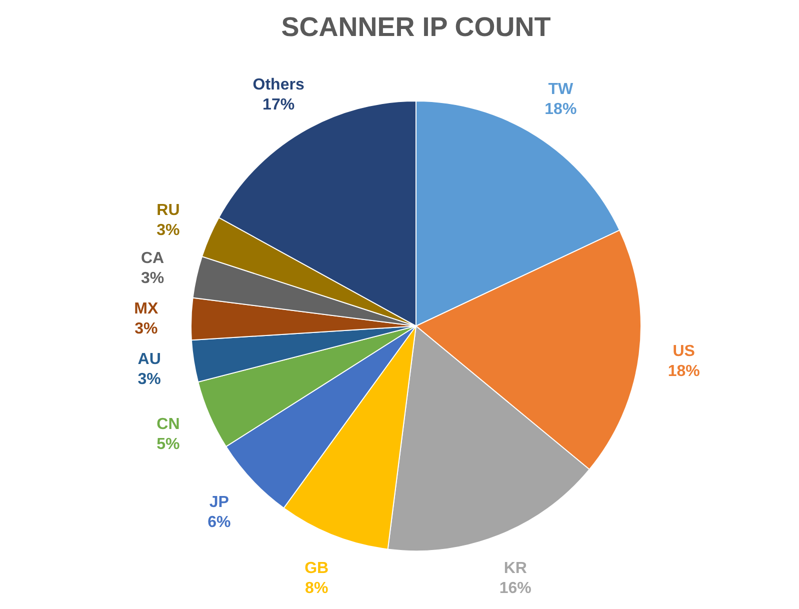  I want to click on slice-label: Others, so click(278, 85).